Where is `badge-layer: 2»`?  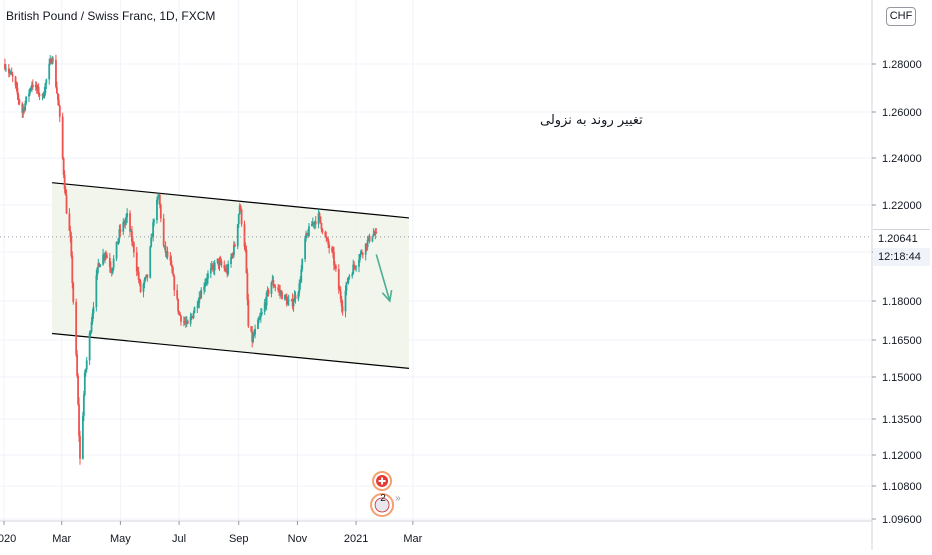
badge-layer: 2» is located at coordinates (385, 494).